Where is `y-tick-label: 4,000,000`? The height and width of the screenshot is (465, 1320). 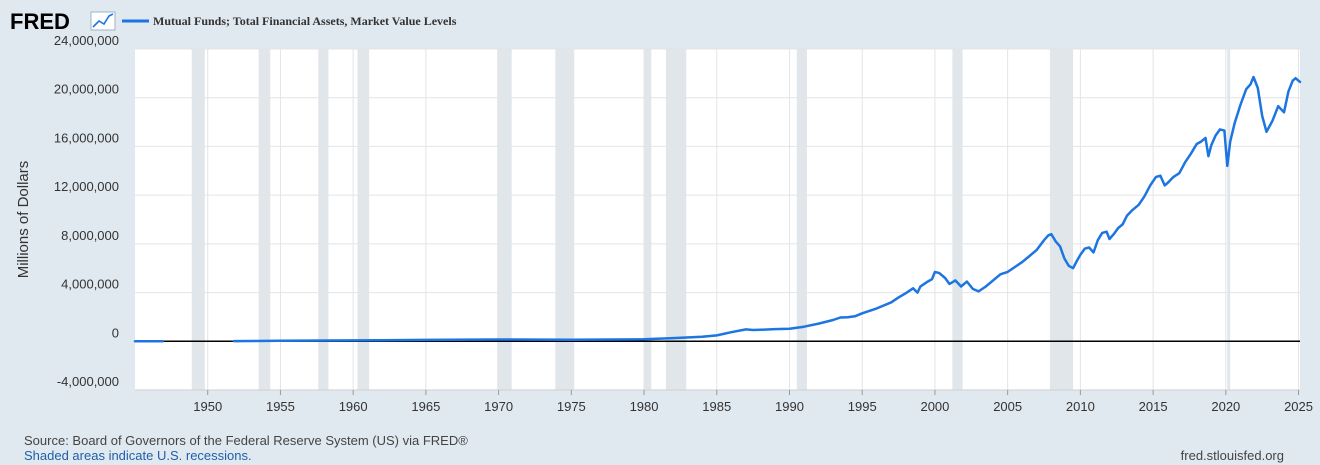
y-tick-label: 4,000,000 is located at coordinates (90, 284).